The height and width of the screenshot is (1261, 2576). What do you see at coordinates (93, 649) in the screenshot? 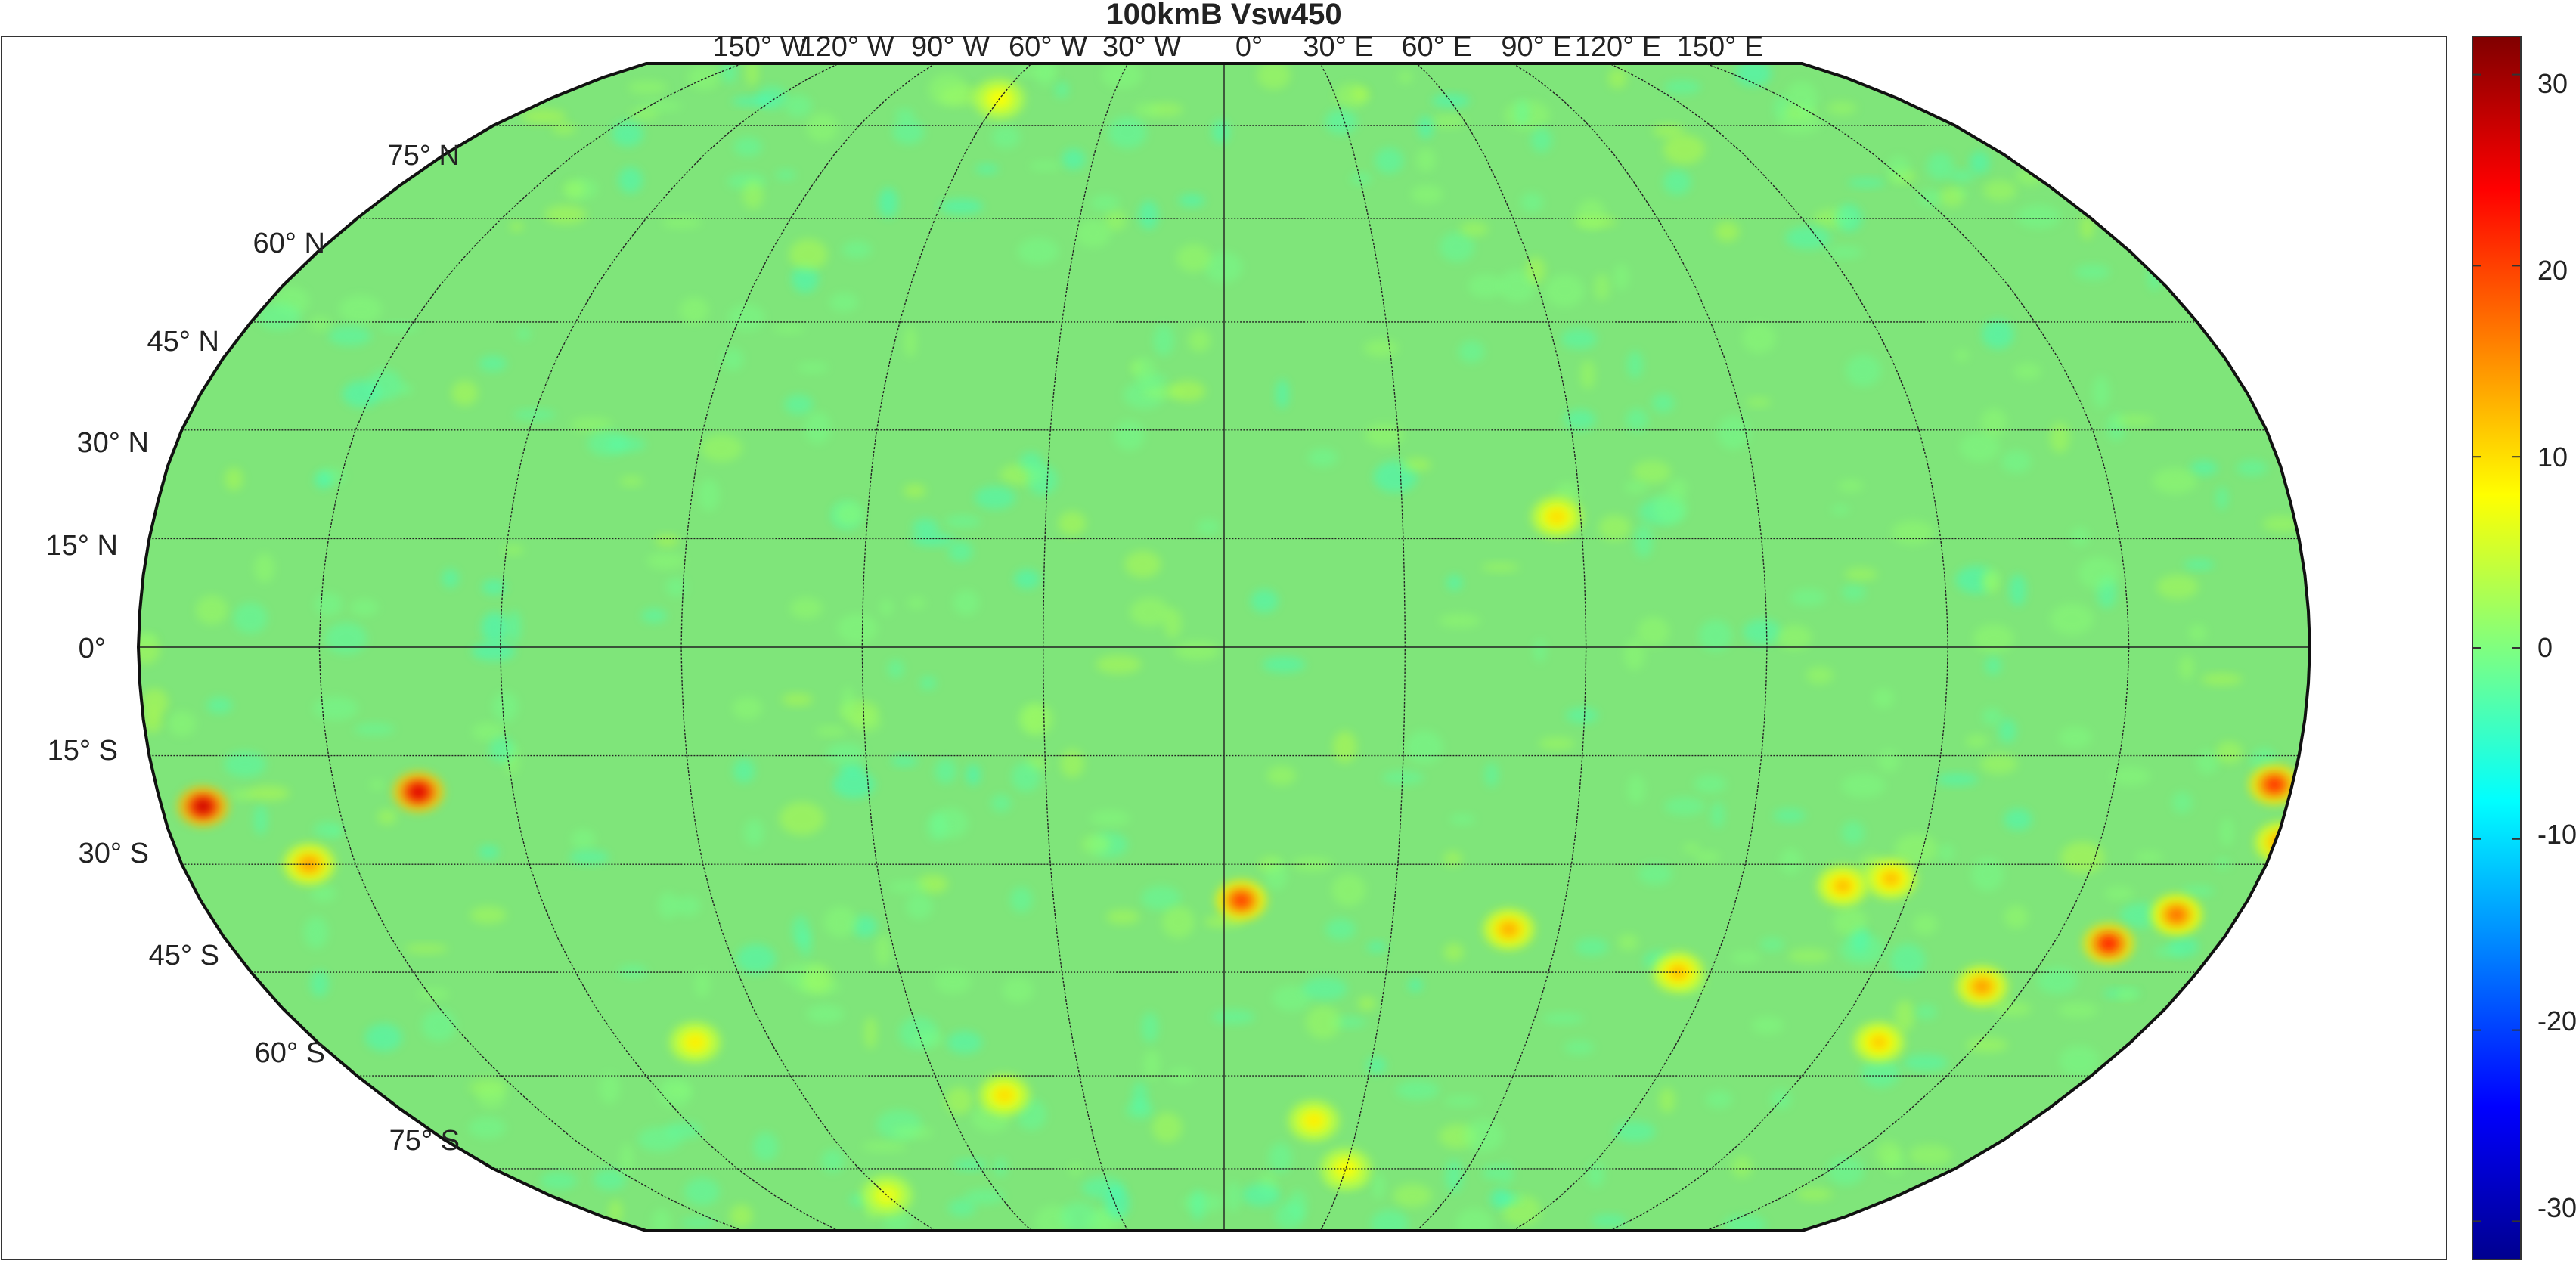
I see `lat-label-0: 0°` at bounding box center [93, 649].